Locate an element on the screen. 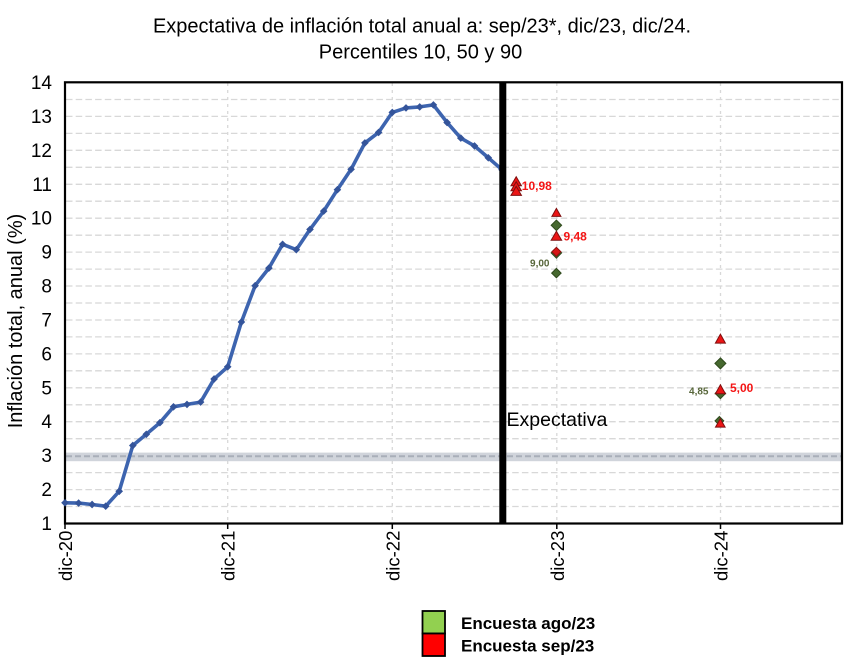 The width and height of the screenshot is (862, 662). svg-text: 13 is located at coordinates (41, 117).